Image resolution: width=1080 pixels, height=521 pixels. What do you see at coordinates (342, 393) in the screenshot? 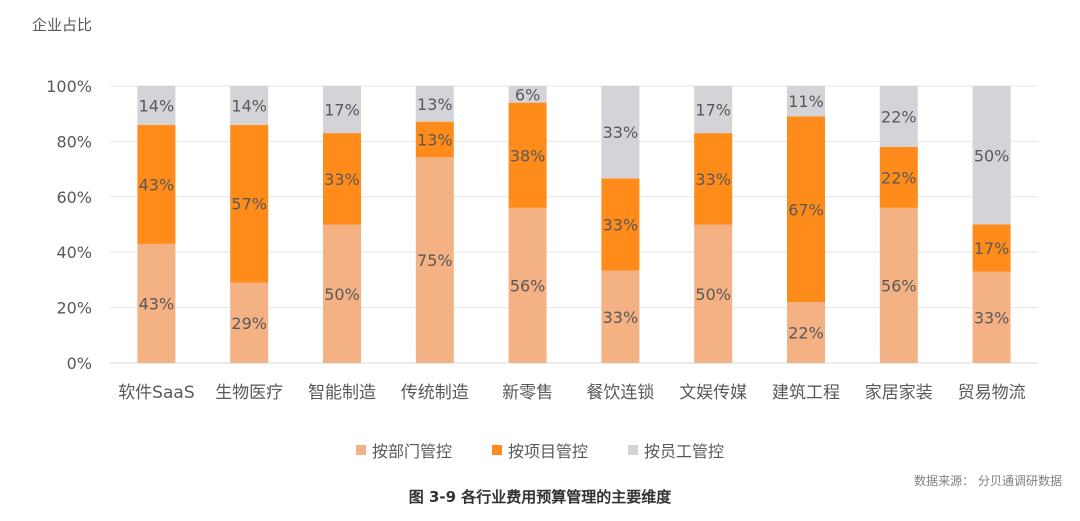
I see `x-tick-label: 智能制造` at bounding box center [342, 393].